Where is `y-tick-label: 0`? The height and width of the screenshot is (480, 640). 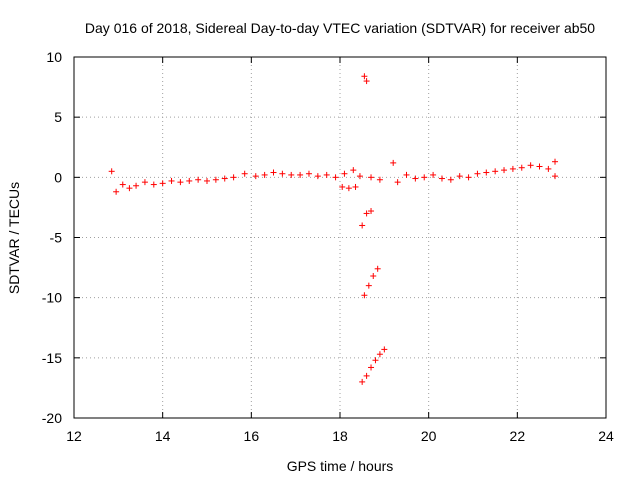 y-tick-label: 0 is located at coordinates (58, 177).